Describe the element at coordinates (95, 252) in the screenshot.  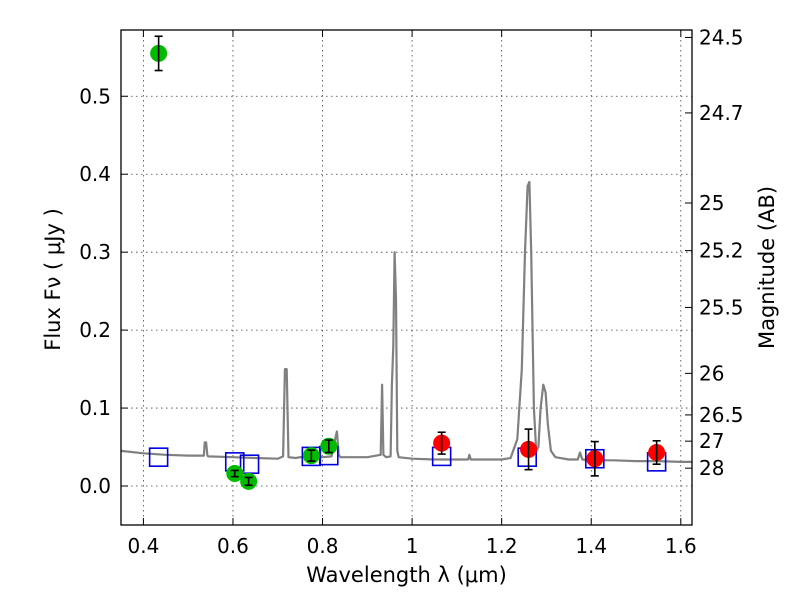
I see `y-tick-label: 0.3` at that location.